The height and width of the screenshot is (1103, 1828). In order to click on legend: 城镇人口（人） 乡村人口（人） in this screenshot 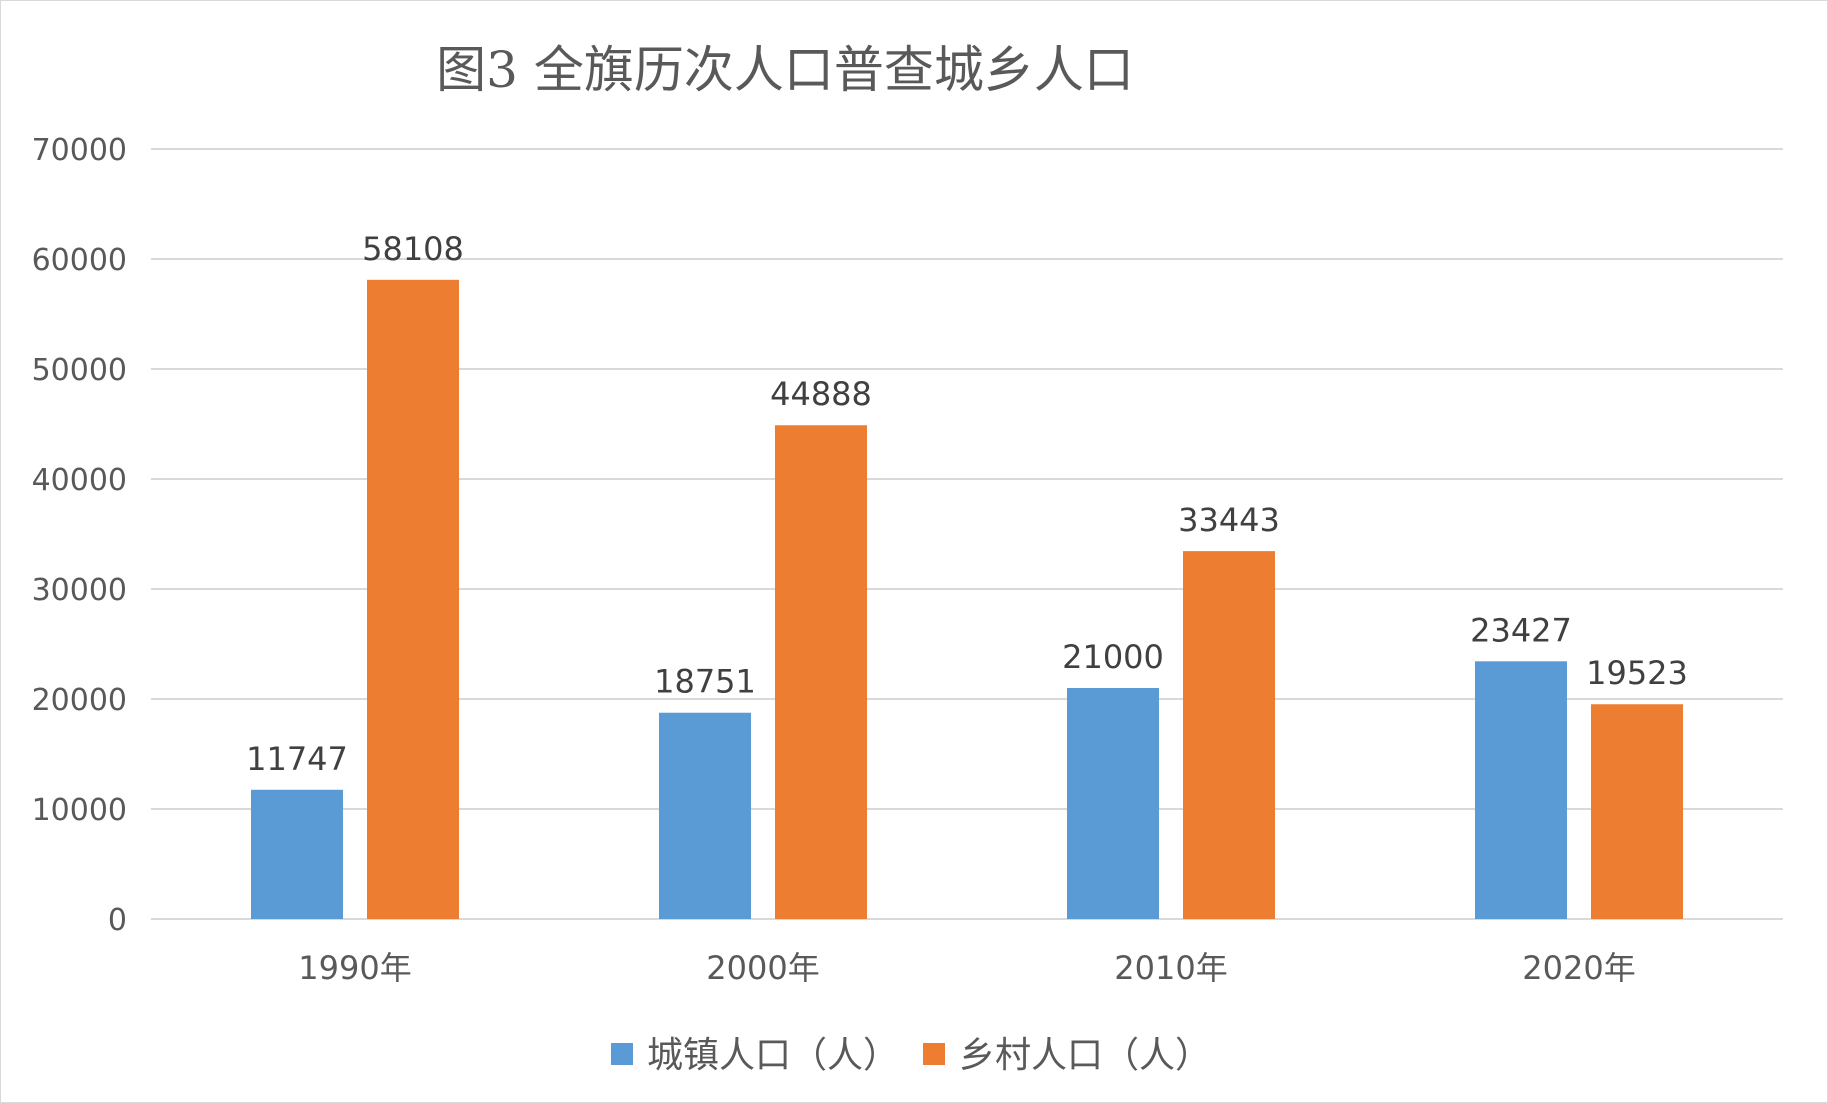, I will do `click(911, 1055)`.